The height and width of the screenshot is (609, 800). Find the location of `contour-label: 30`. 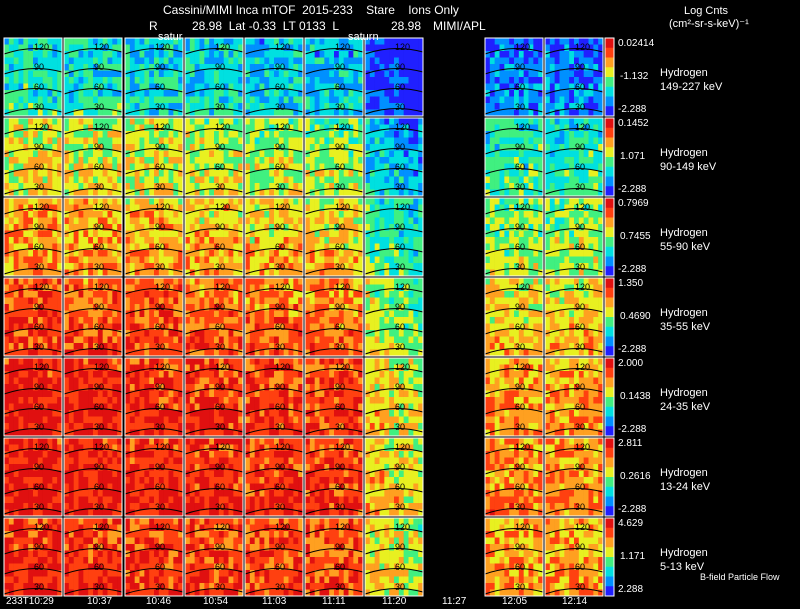

contour-label: 30 is located at coordinates (160, 347).